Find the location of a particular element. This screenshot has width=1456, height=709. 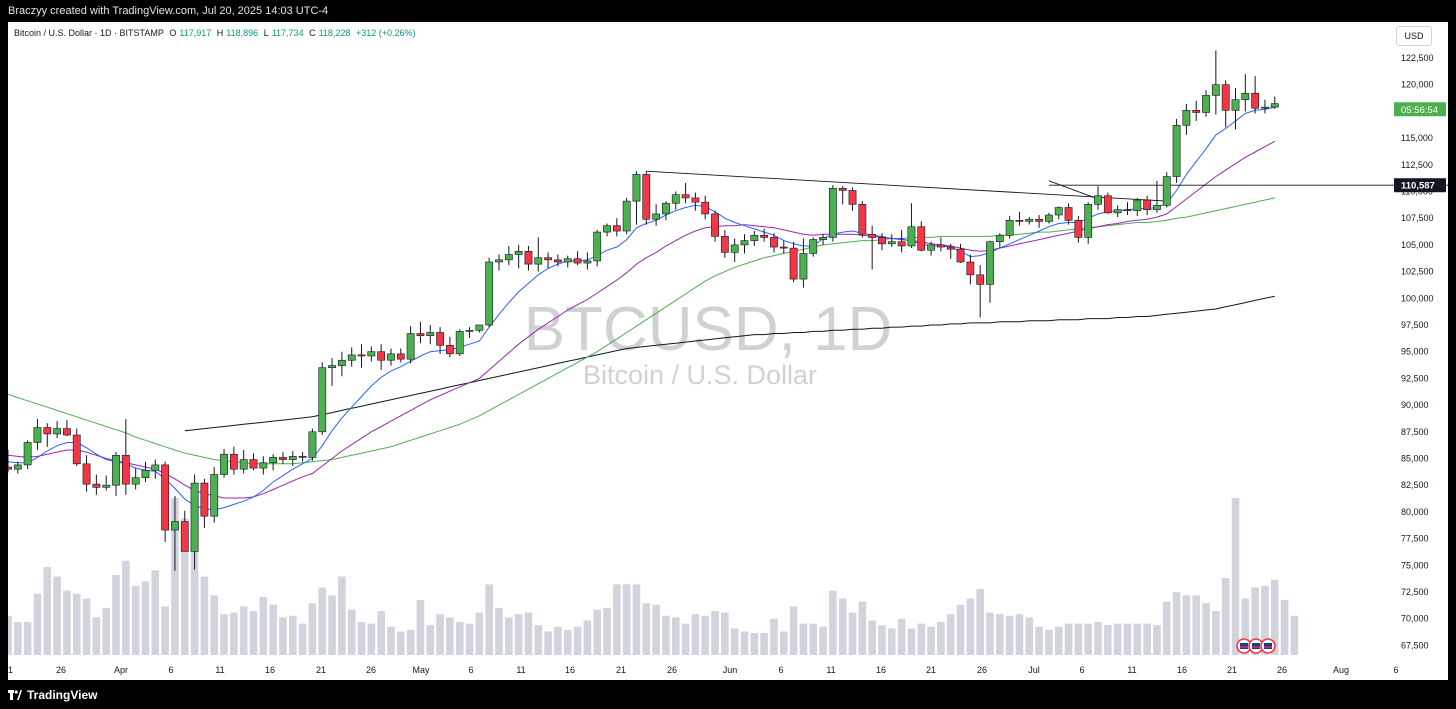

trendline is located at coordinates (906, 186).